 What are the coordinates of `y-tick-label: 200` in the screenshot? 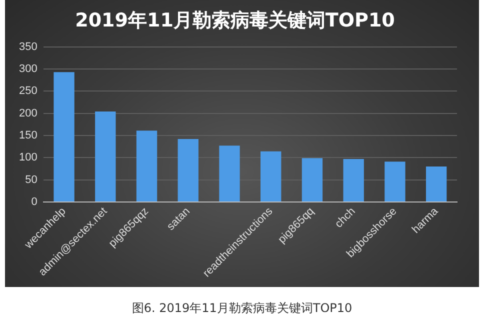 It's located at (28, 113).